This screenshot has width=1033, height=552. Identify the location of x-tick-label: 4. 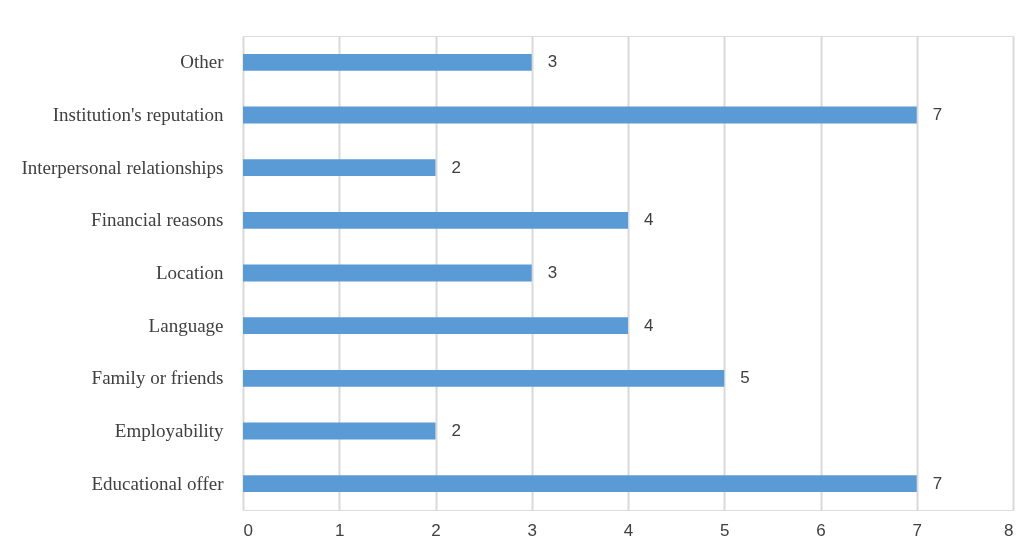
(628, 530).